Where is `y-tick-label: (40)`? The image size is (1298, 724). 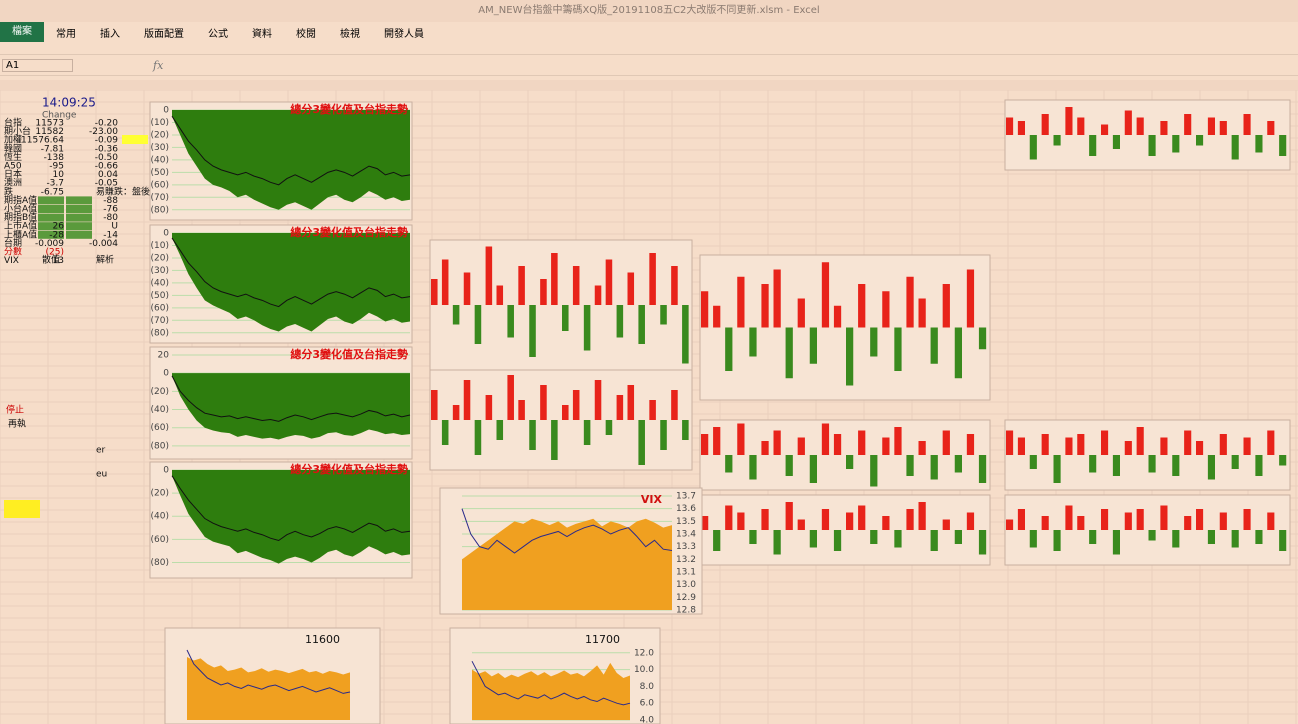
y-tick-label: (40) is located at coordinates (160, 517).